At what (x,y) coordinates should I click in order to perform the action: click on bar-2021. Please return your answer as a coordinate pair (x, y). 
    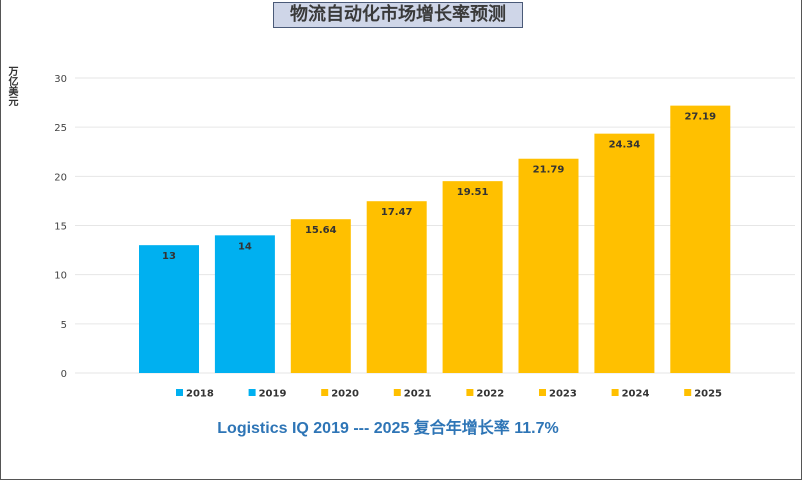
    Looking at the image, I should click on (396, 287).